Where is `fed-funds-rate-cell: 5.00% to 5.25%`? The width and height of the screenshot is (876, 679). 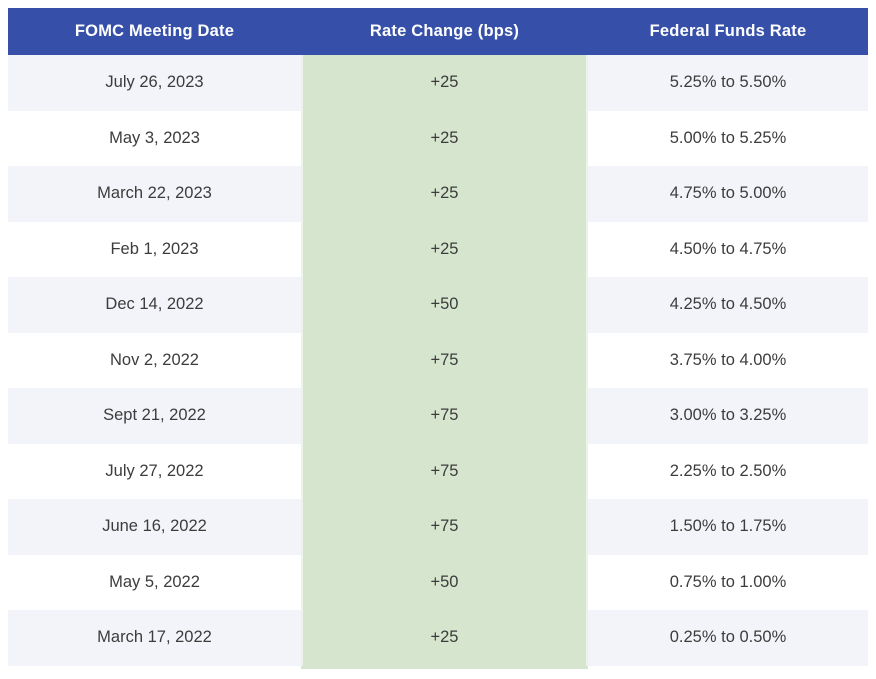 fed-funds-rate-cell: 5.00% to 5.25% is located at coordinates (728, 137).